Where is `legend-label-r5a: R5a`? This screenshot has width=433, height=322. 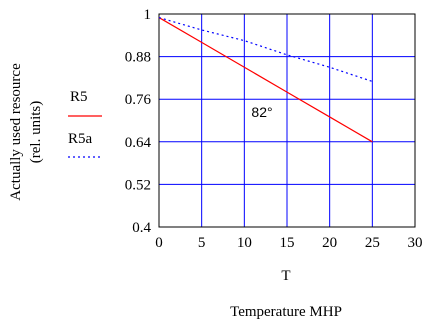 legend-label-r5a: R5a is located at coordinates (80, 139).